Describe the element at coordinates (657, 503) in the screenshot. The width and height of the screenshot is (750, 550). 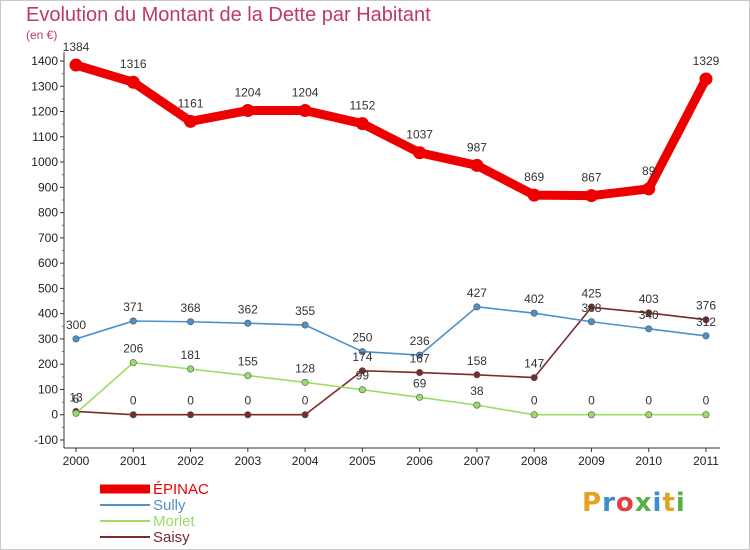
I see `logo-letter: i` at that location.